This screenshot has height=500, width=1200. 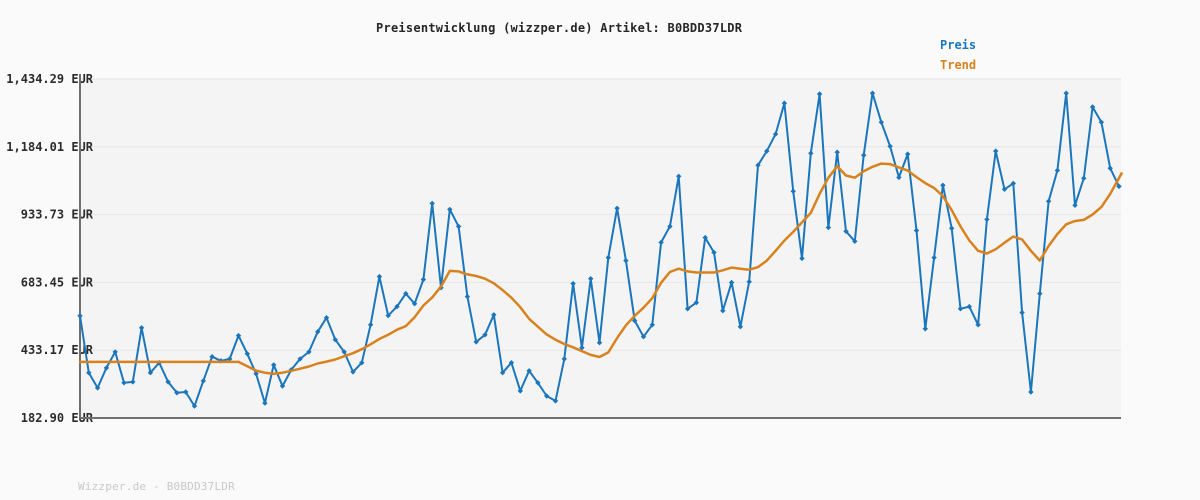 What do you see at coordinates (958, 55) in the screenshot?
I see `legend: Preis Trend` at bounding box center [958, 55].